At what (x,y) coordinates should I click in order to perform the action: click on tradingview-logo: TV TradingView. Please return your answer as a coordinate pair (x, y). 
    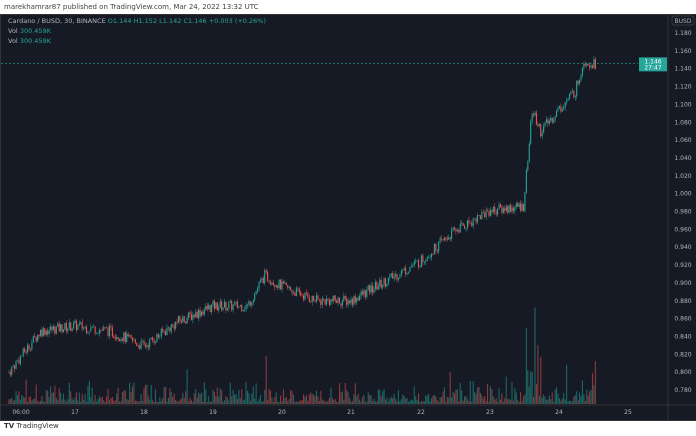
    Looking at the image, I should click on (31, 426).